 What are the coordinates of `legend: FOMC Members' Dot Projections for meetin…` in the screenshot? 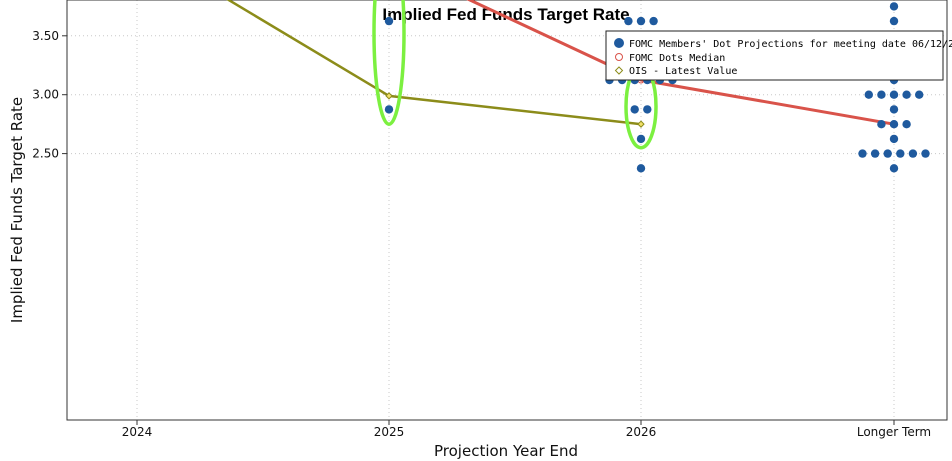 It's located at (778, 55).